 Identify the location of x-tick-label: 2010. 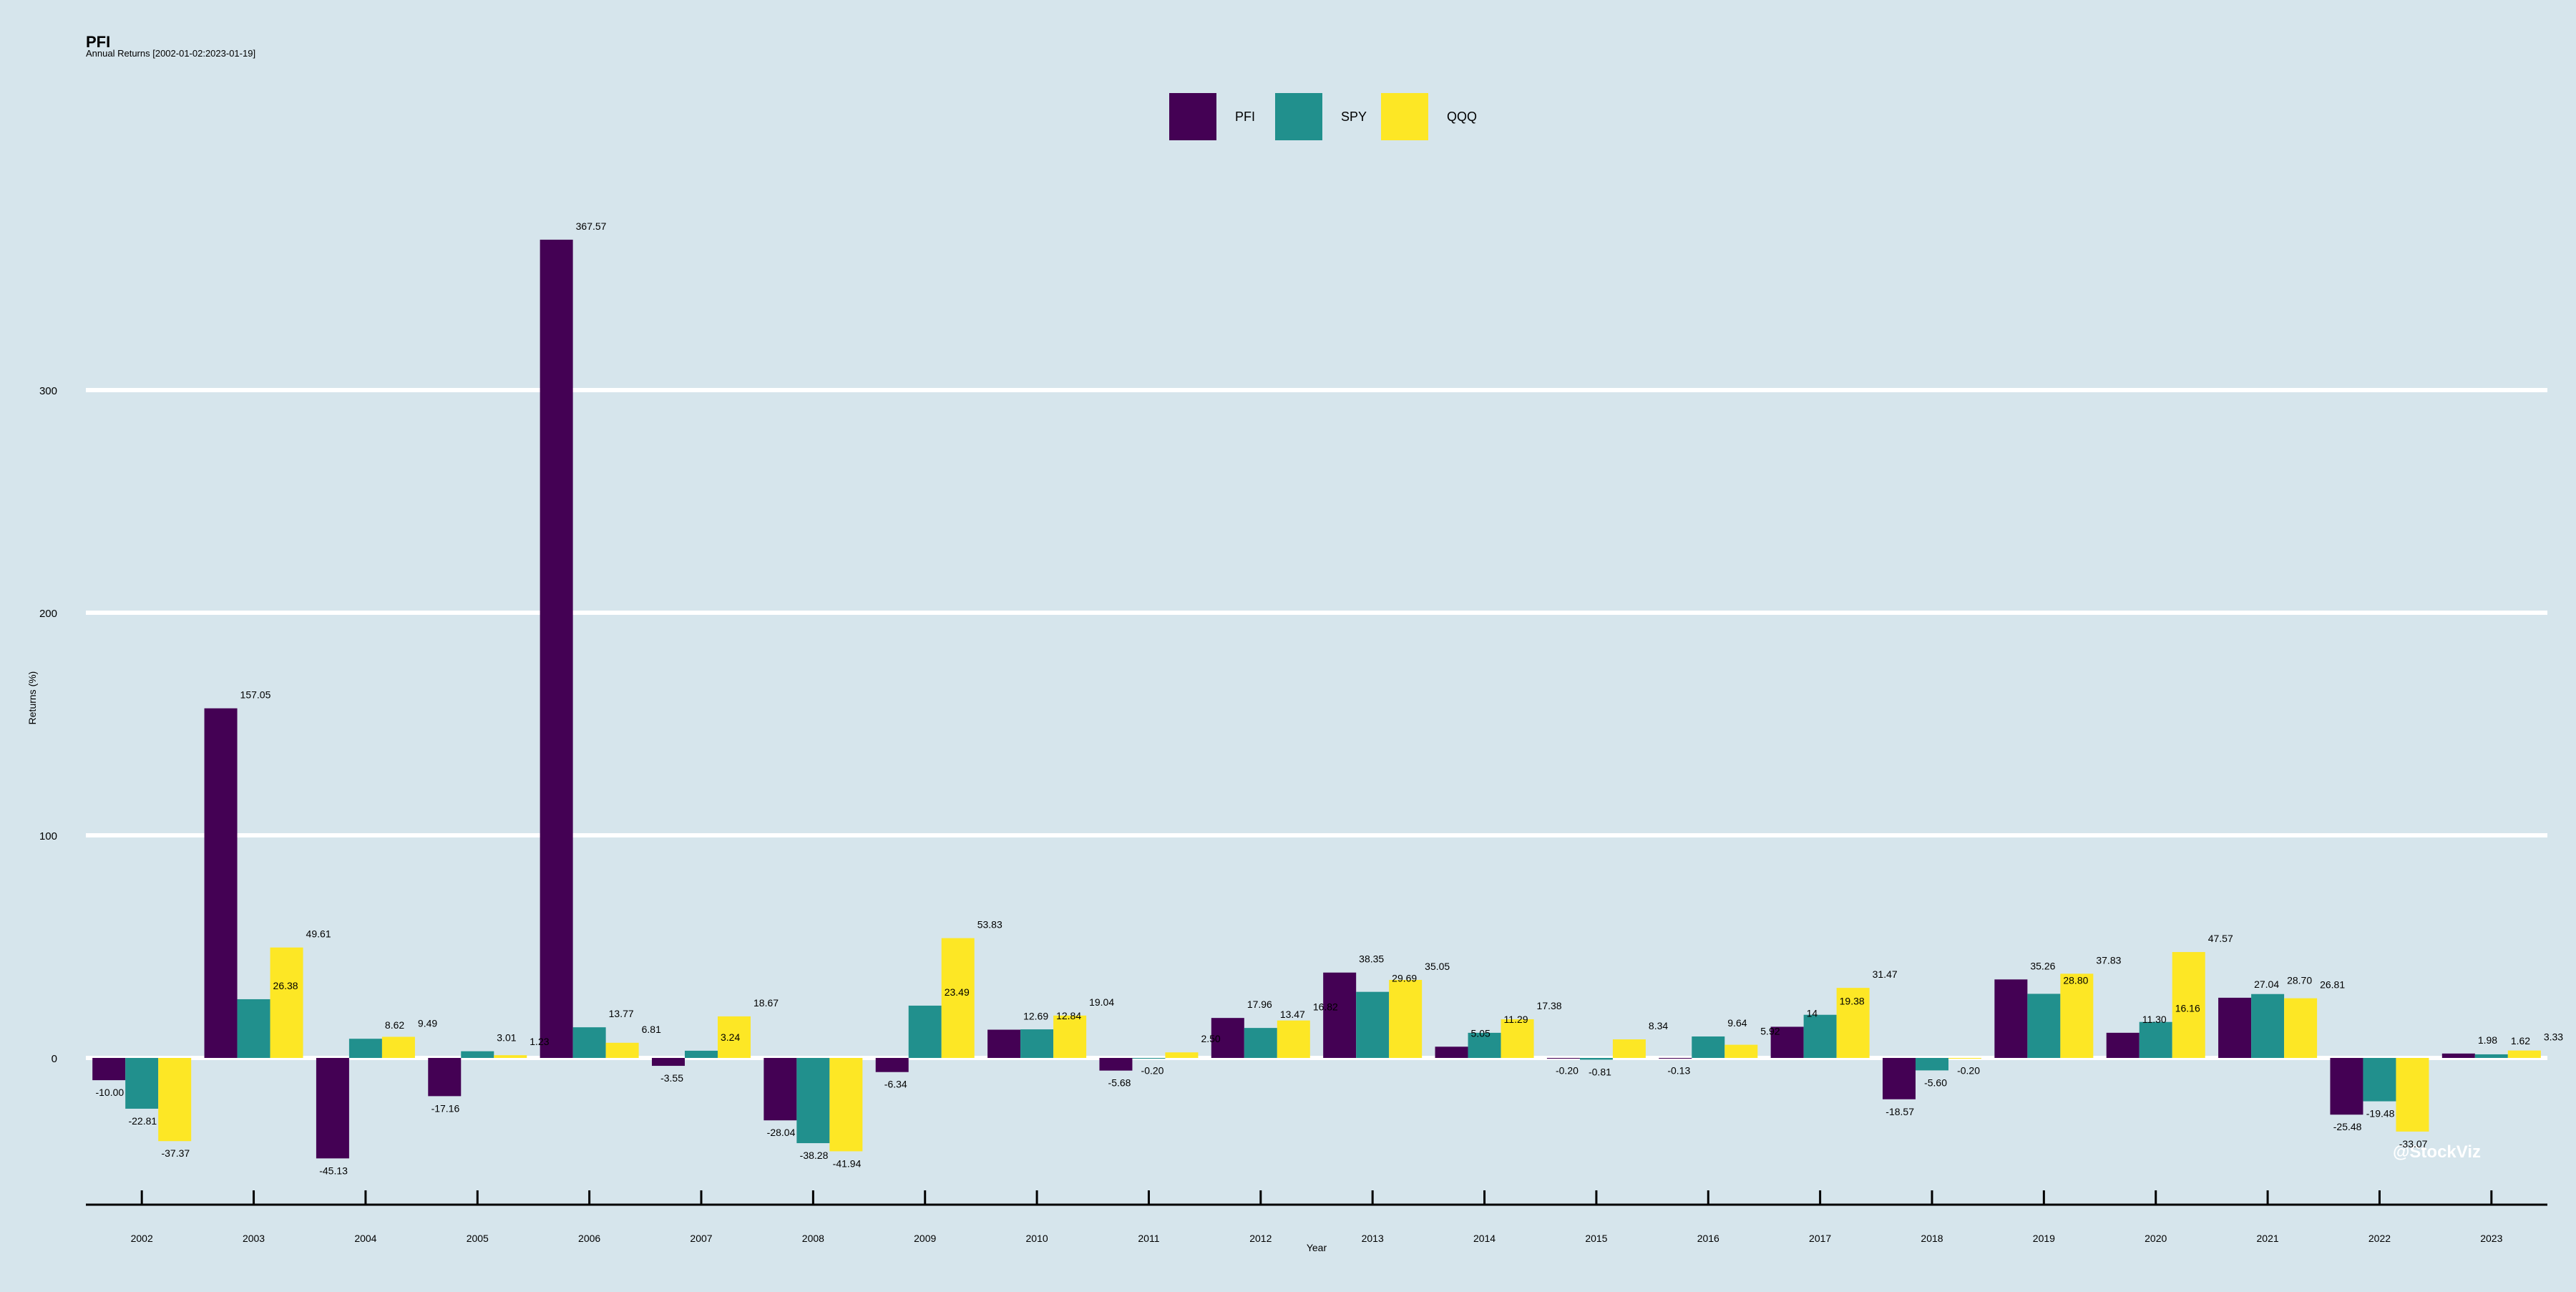
(1037, 1238).